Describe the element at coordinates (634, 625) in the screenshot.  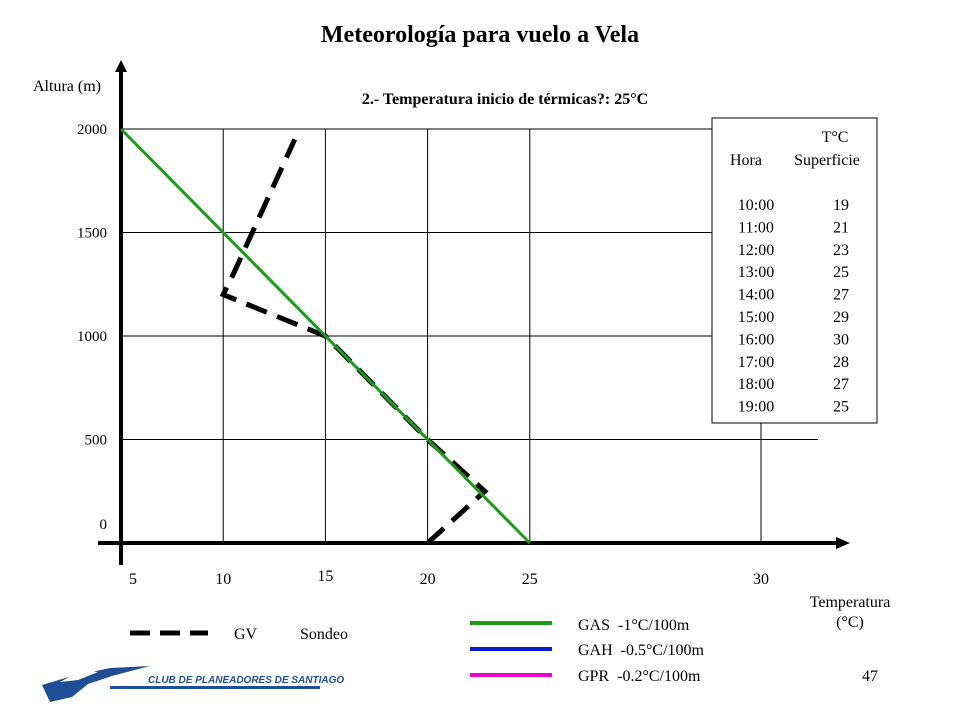
I see `legend-label-gas: GAS -1°C/100m` at that location.